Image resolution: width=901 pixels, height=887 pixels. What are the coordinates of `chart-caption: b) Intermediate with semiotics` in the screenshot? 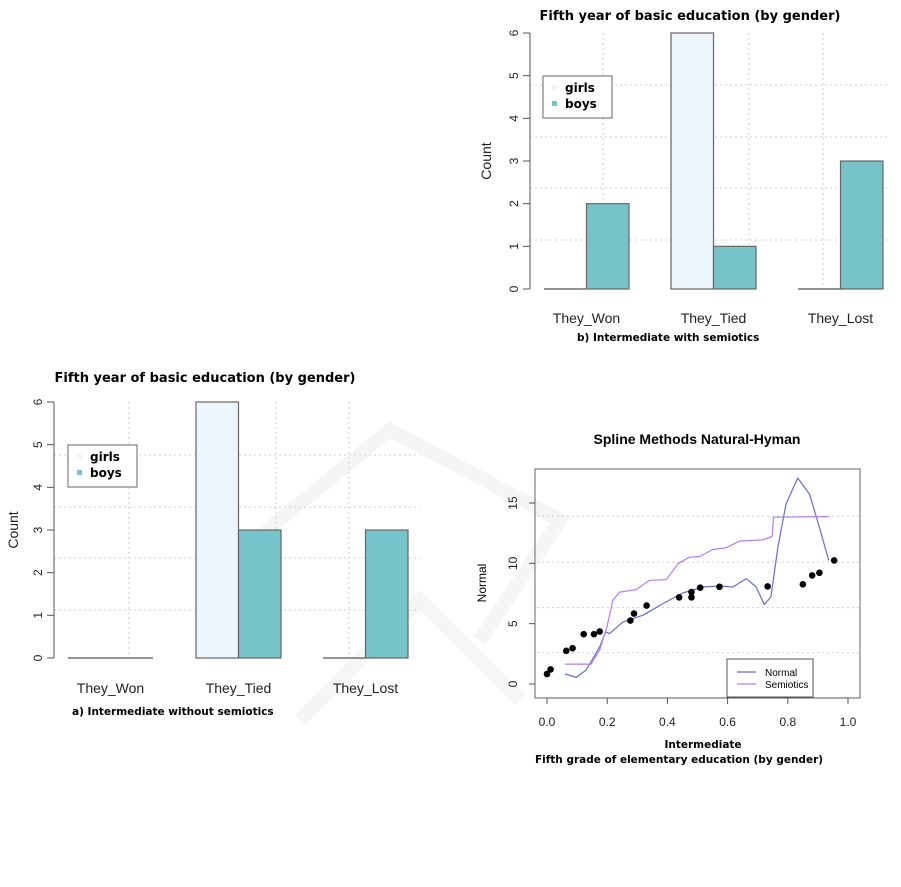 It's located at (668, 338).